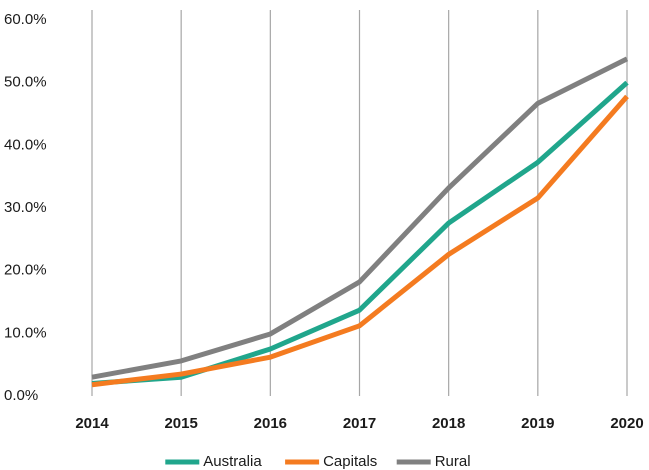 The height and width of the screenshot is (470, 649). What do you see at coordinates (21, 395) in the screenshot?
I see `y-tick-label: 0.0%` at bounding box center [21, 395].